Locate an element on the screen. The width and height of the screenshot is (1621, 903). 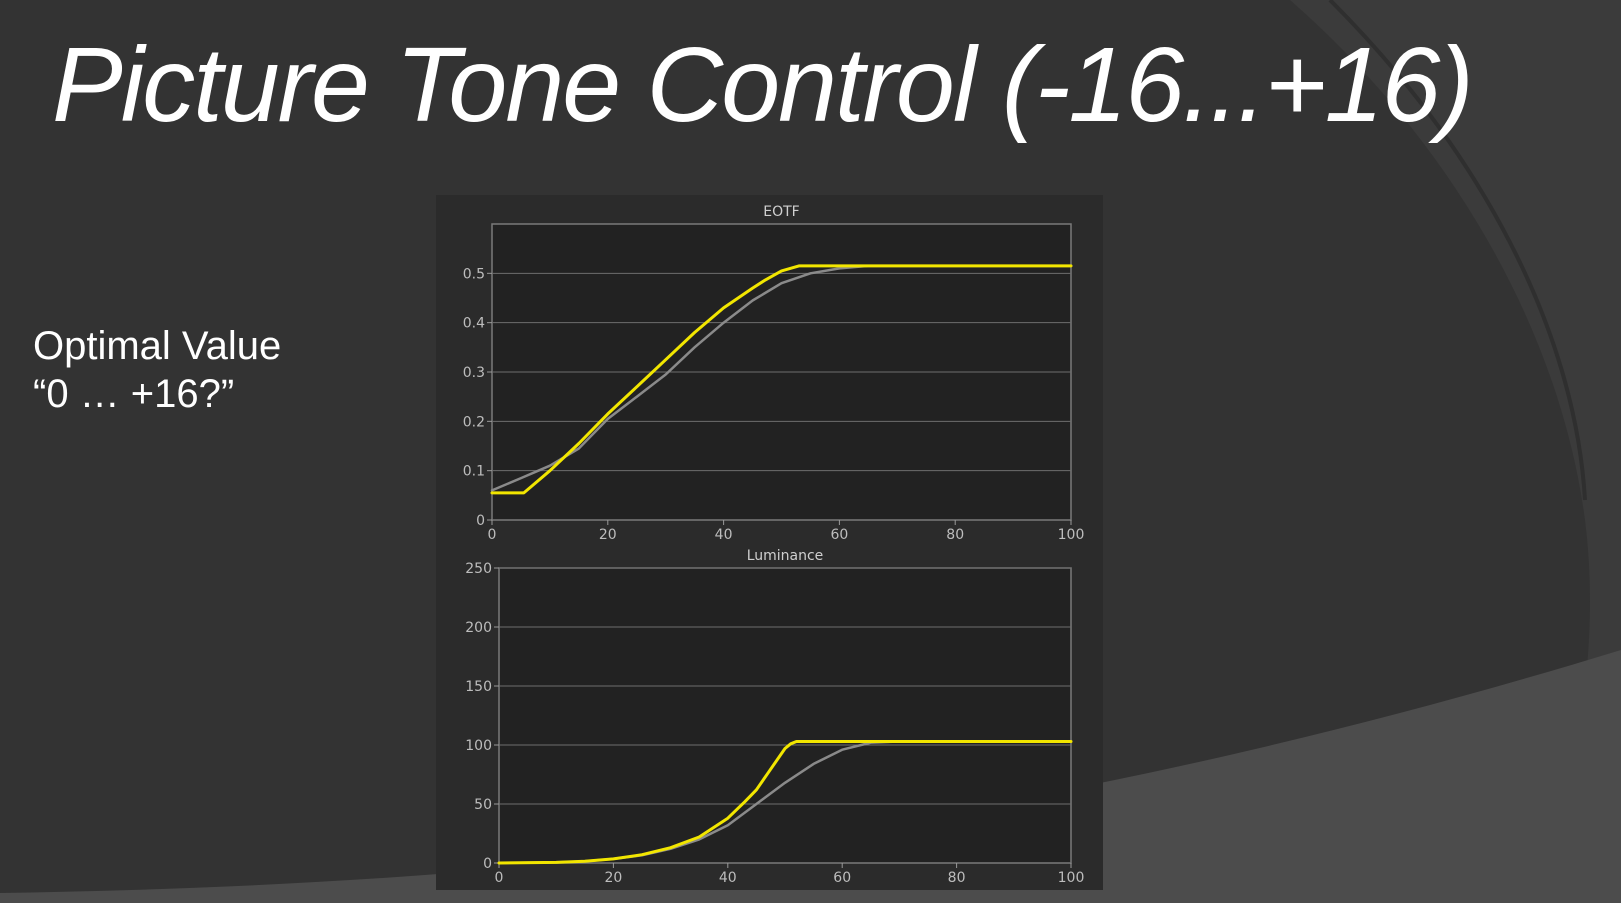
chart-2-title: Luminance is located at coordinates (785, 556).